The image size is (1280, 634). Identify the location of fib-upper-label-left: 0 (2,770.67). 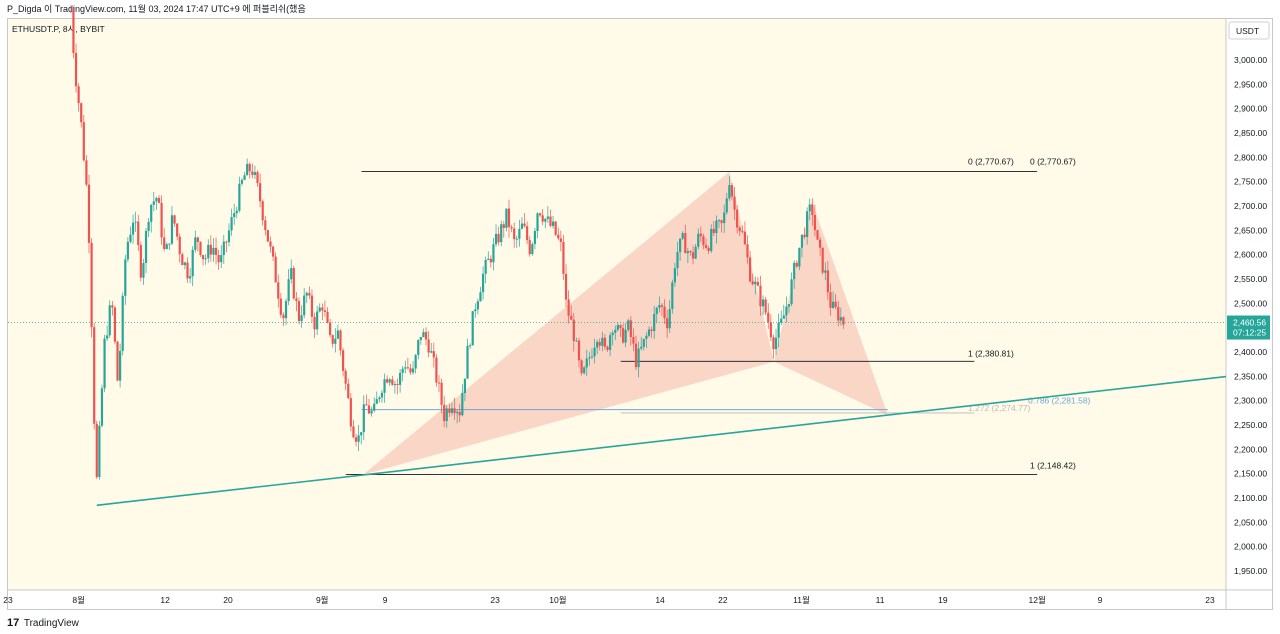
(991, 162).